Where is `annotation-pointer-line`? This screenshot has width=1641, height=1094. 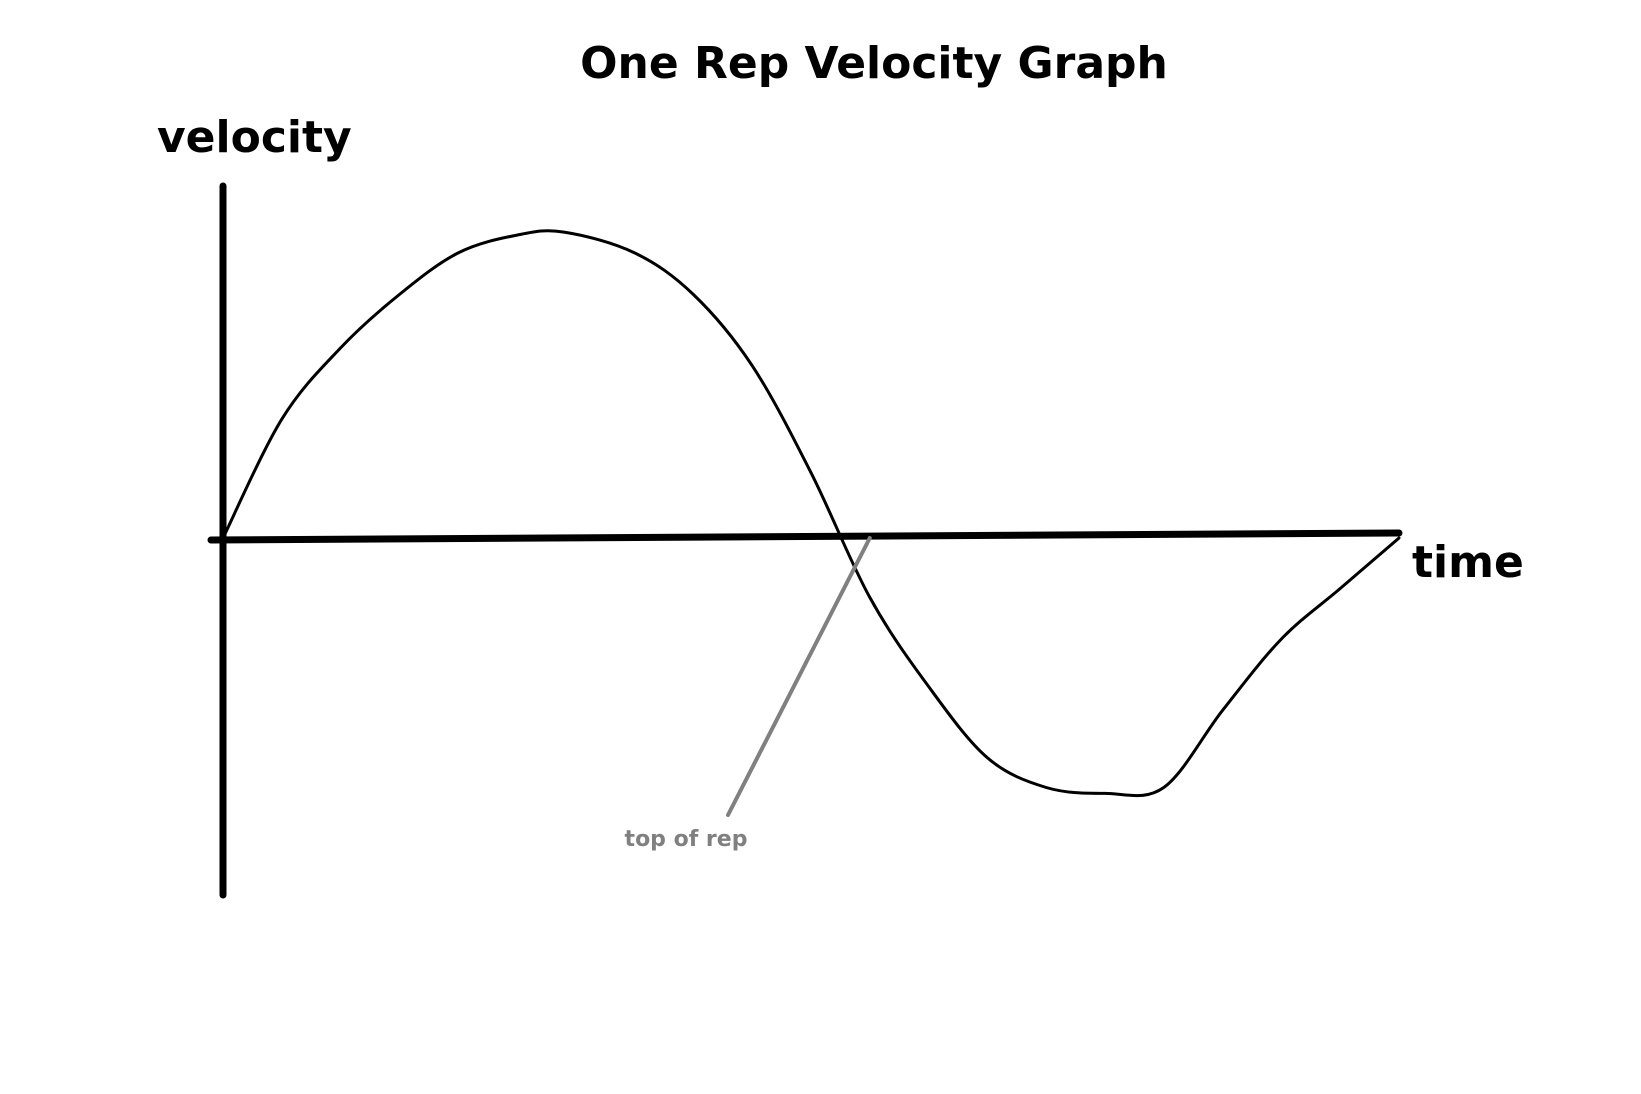 annotation-pointer-line is located at coordinates (799, 676).